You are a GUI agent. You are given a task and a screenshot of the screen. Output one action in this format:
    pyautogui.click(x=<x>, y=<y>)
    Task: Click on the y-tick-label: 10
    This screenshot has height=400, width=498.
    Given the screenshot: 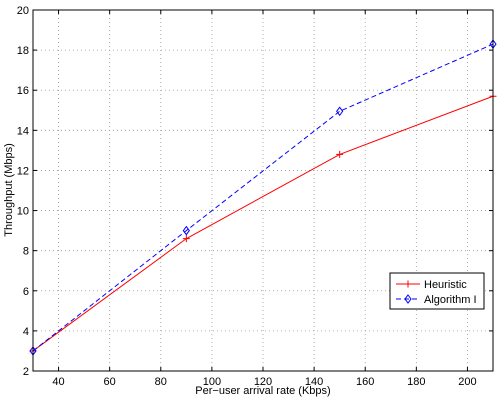 What is the action you would take?
    pyautogui.click(x=23, y=212)
    